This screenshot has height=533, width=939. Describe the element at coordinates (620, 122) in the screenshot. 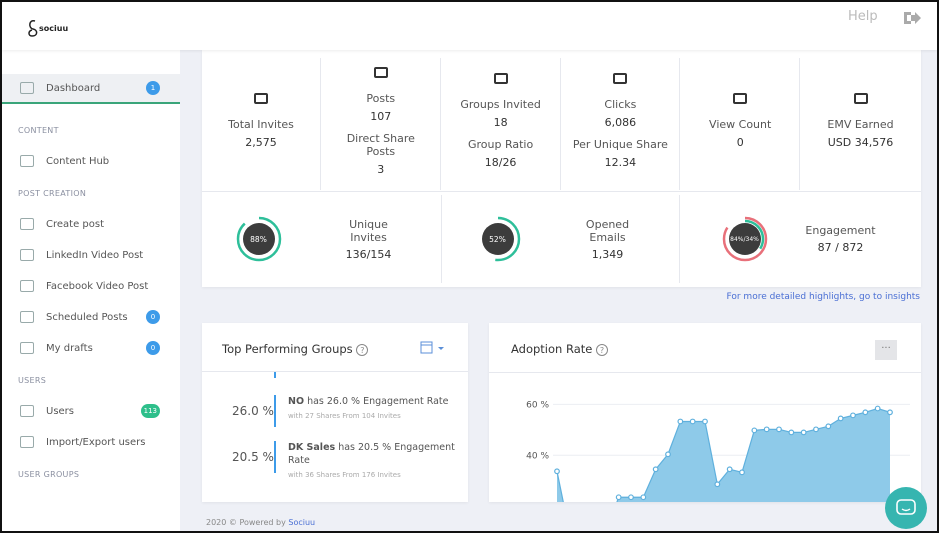

I see `stat-value: 6,086` at that location.